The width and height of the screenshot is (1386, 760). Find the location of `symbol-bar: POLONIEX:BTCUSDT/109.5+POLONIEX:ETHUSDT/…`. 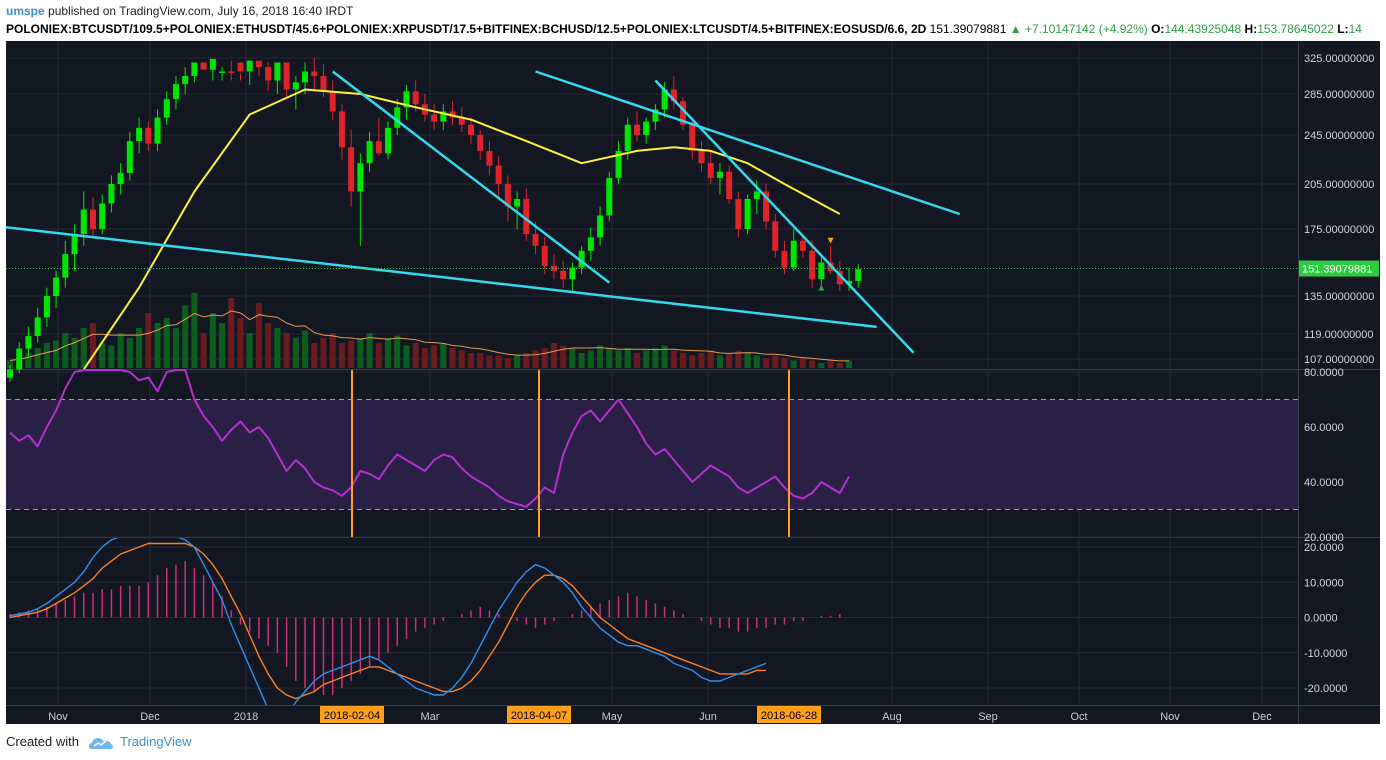

symbol-bar: POLONIEX:BTCUSDT/109.5+POLONIEX:ETHUSDT/… is located at coordinates (684, 30).